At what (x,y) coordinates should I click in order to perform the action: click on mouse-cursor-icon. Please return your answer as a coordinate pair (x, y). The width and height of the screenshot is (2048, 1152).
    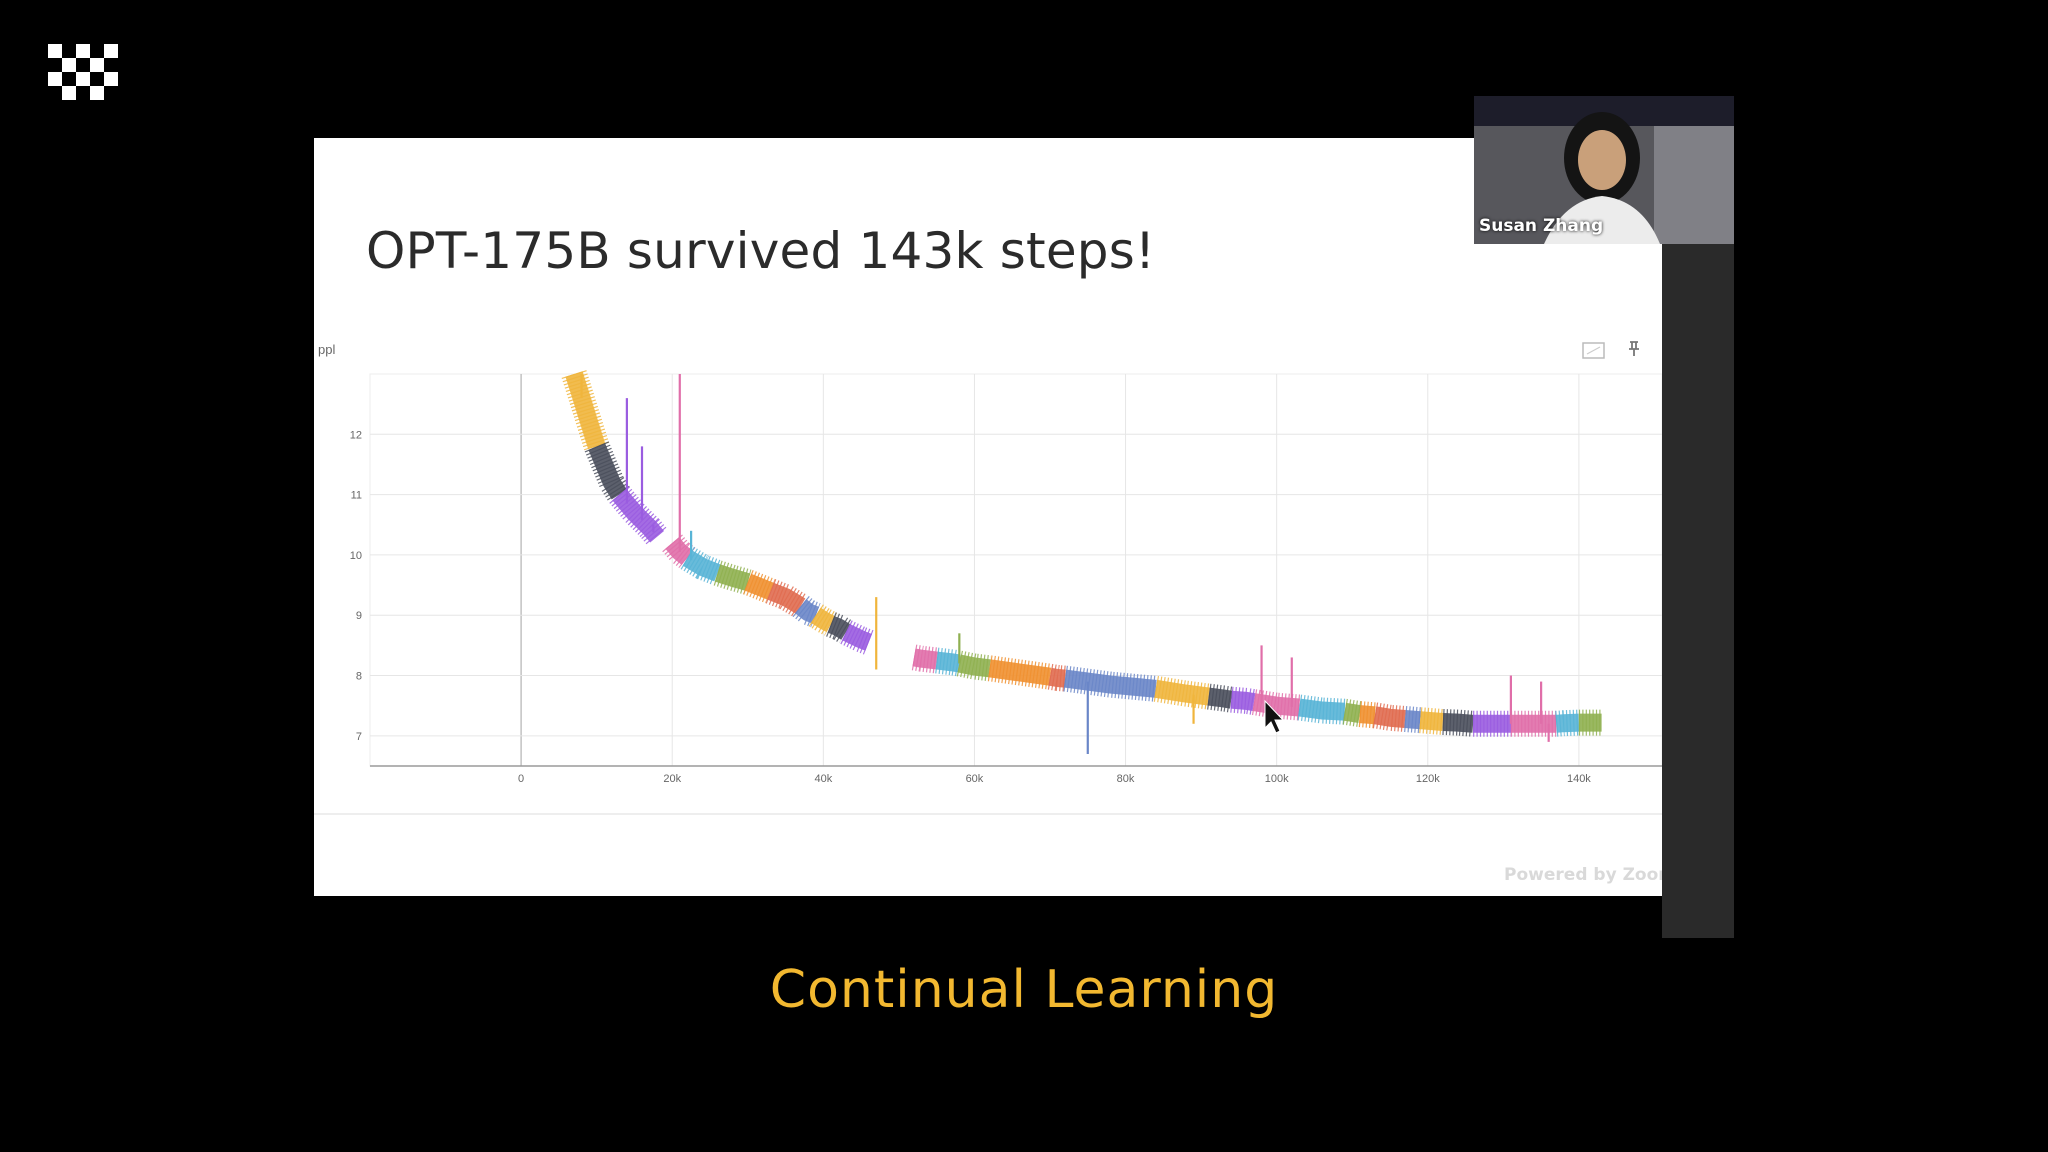
    Looking at the image, I should click on (1274, 716).